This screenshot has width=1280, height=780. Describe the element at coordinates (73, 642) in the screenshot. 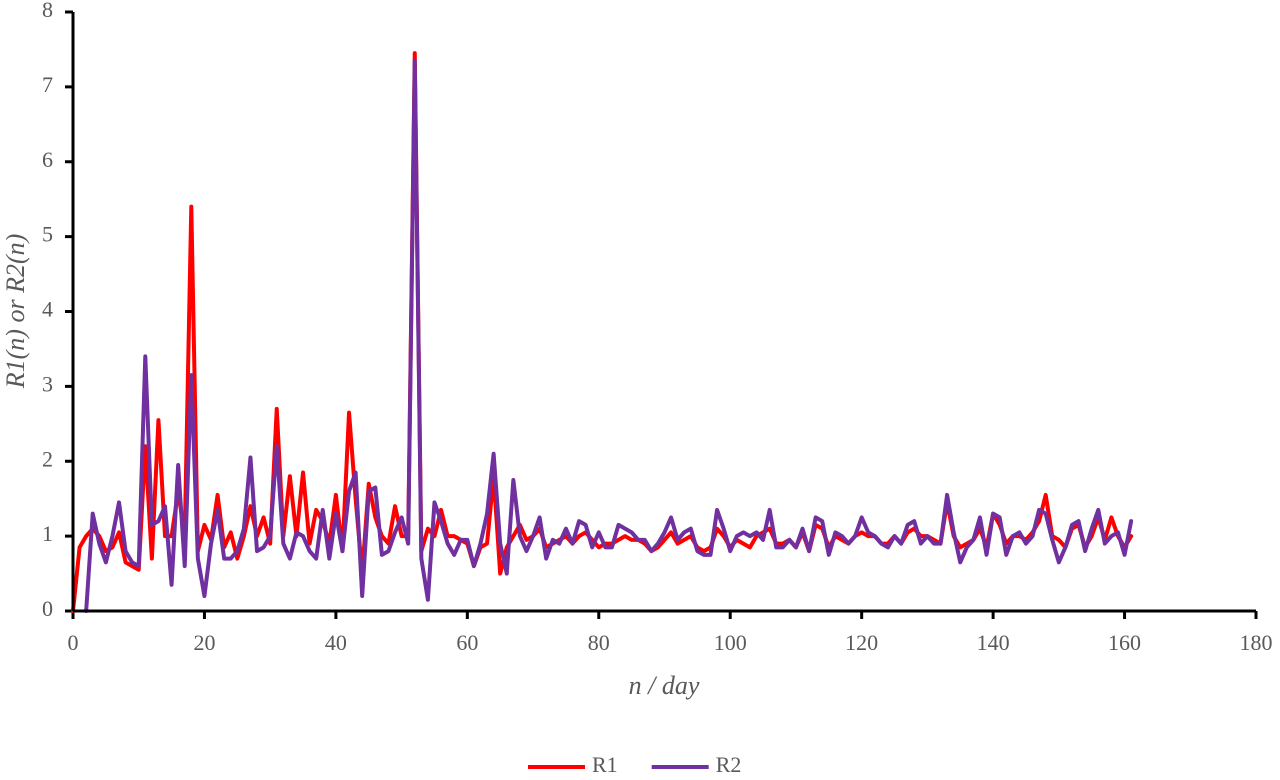

I see `x-tick-label: 0` at that location.